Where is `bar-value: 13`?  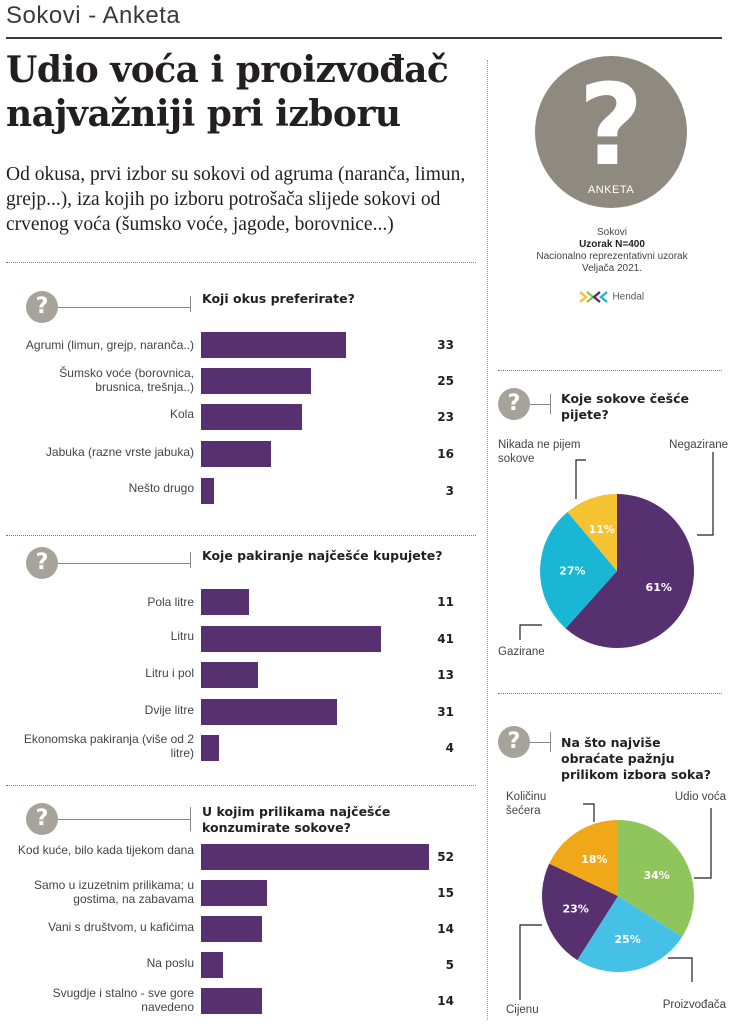
bar-value: 13 is located at coordinates (445, 675).